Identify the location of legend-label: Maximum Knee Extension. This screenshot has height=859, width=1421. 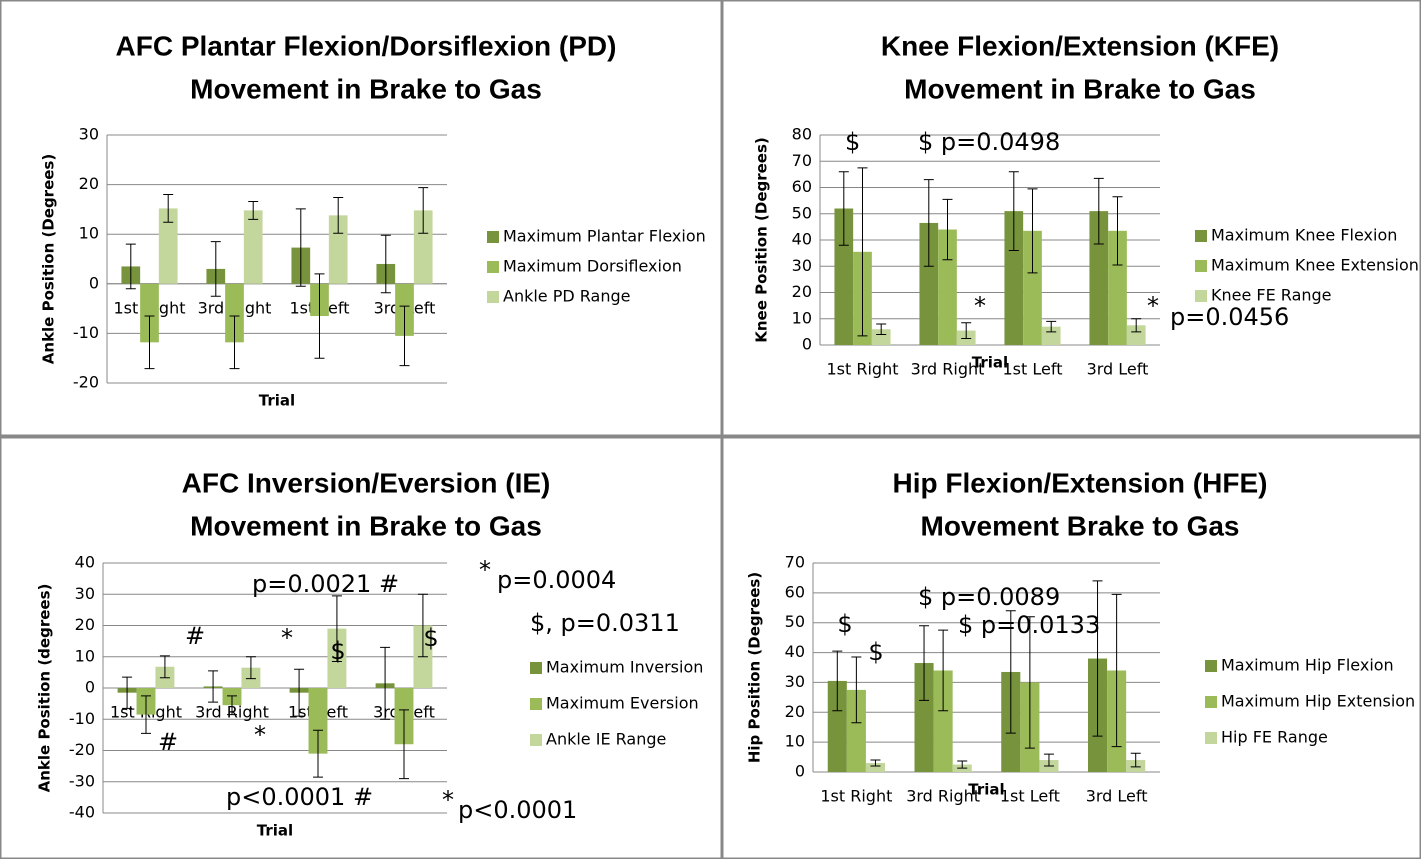
(1315, 265).